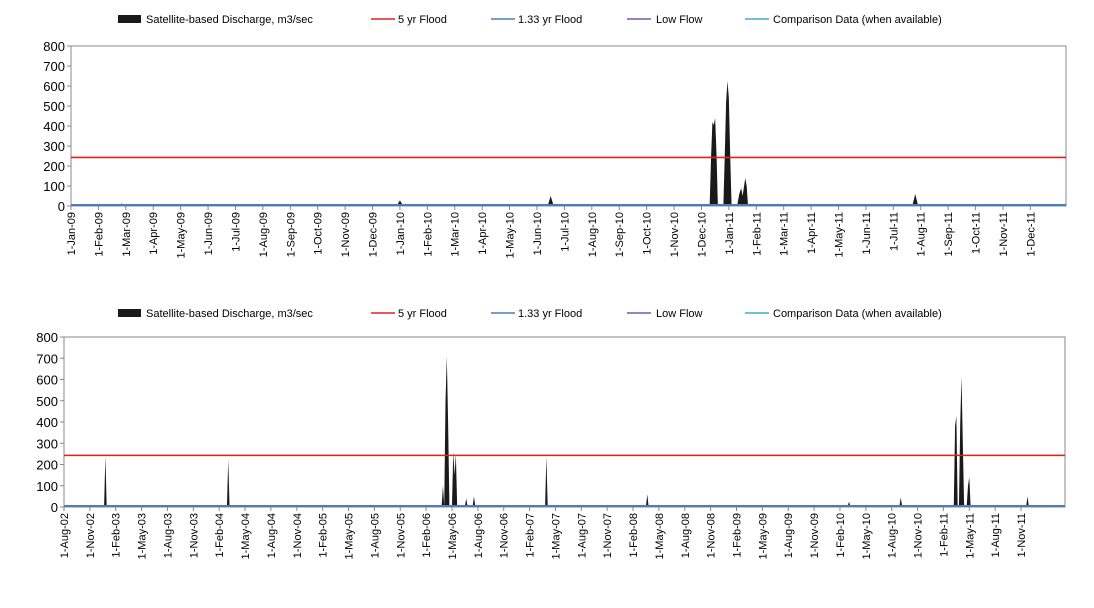 Image resolution: width=1094 pixels, height=608 pixels. What do you see at coordinates (1004, 234) in the screenshot?
I see `x-tick-label: 1-Nov-11` at bounding box center [1004, 234].